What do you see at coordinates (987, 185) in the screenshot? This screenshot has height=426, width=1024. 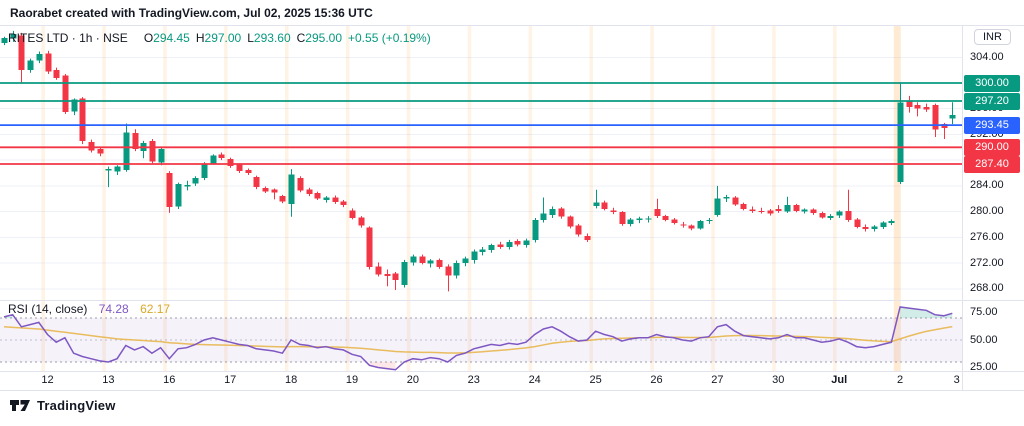 I see `price-tick-label: 284.00` at bounding box center [987, 185].